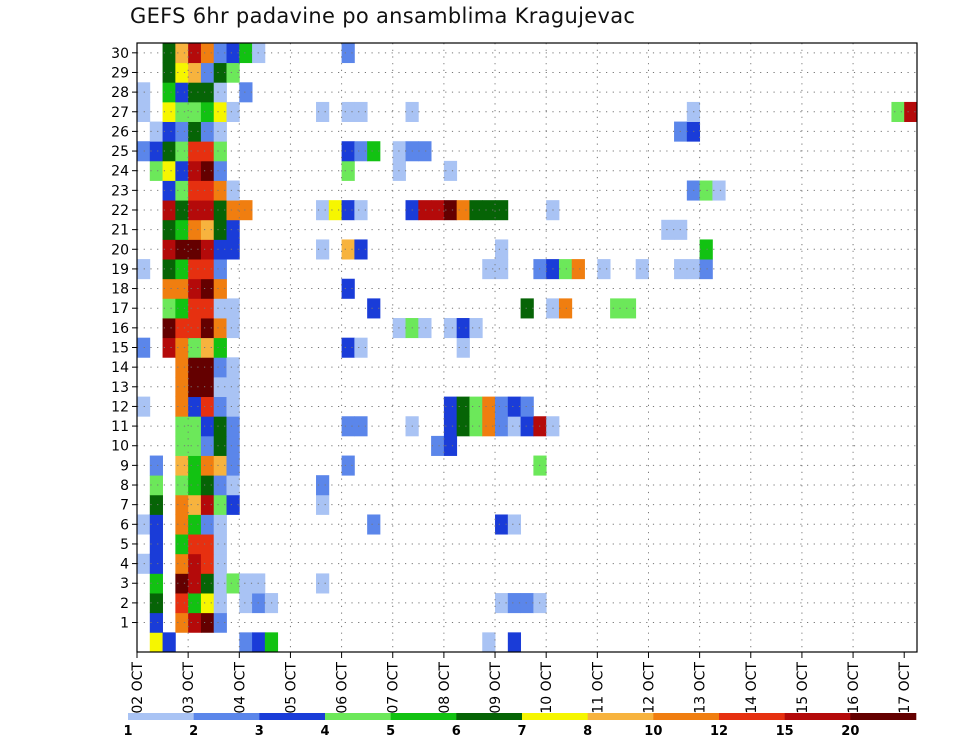  I want to click on y-tick-label: 11, so click(120, 427).